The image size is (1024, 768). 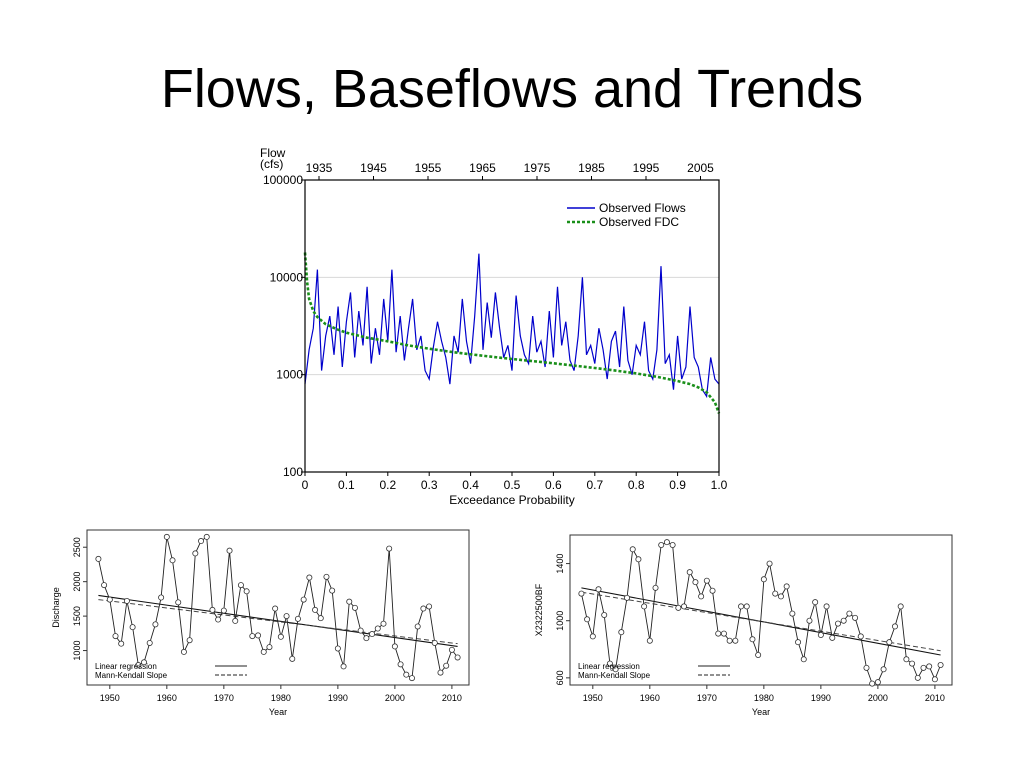 I want to click on x-tick-label: 0.3, so click(x=429, y=485).